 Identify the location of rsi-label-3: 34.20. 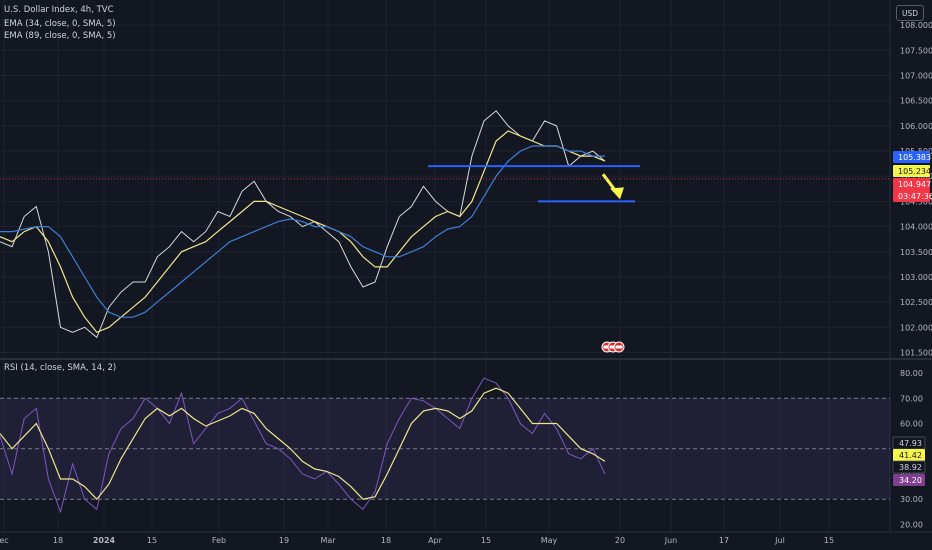
(910, 480).